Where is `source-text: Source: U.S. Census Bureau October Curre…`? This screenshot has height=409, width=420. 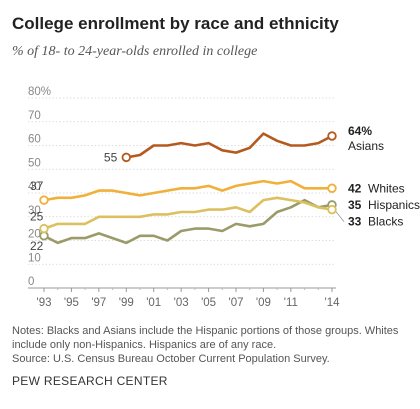
source-text: Source: U.S. Census Bureau October Curre… is located at coordinates (171, 359).